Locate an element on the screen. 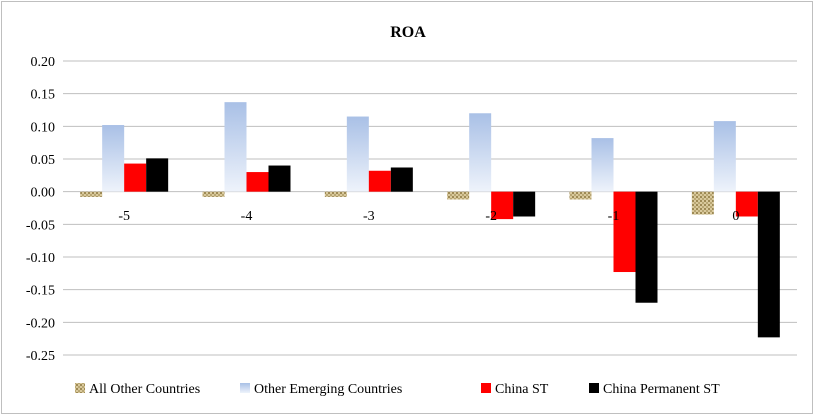 This screenshot has height=417, width=816. bar-all-other-countries--1 is located at coordinates (580, 195).